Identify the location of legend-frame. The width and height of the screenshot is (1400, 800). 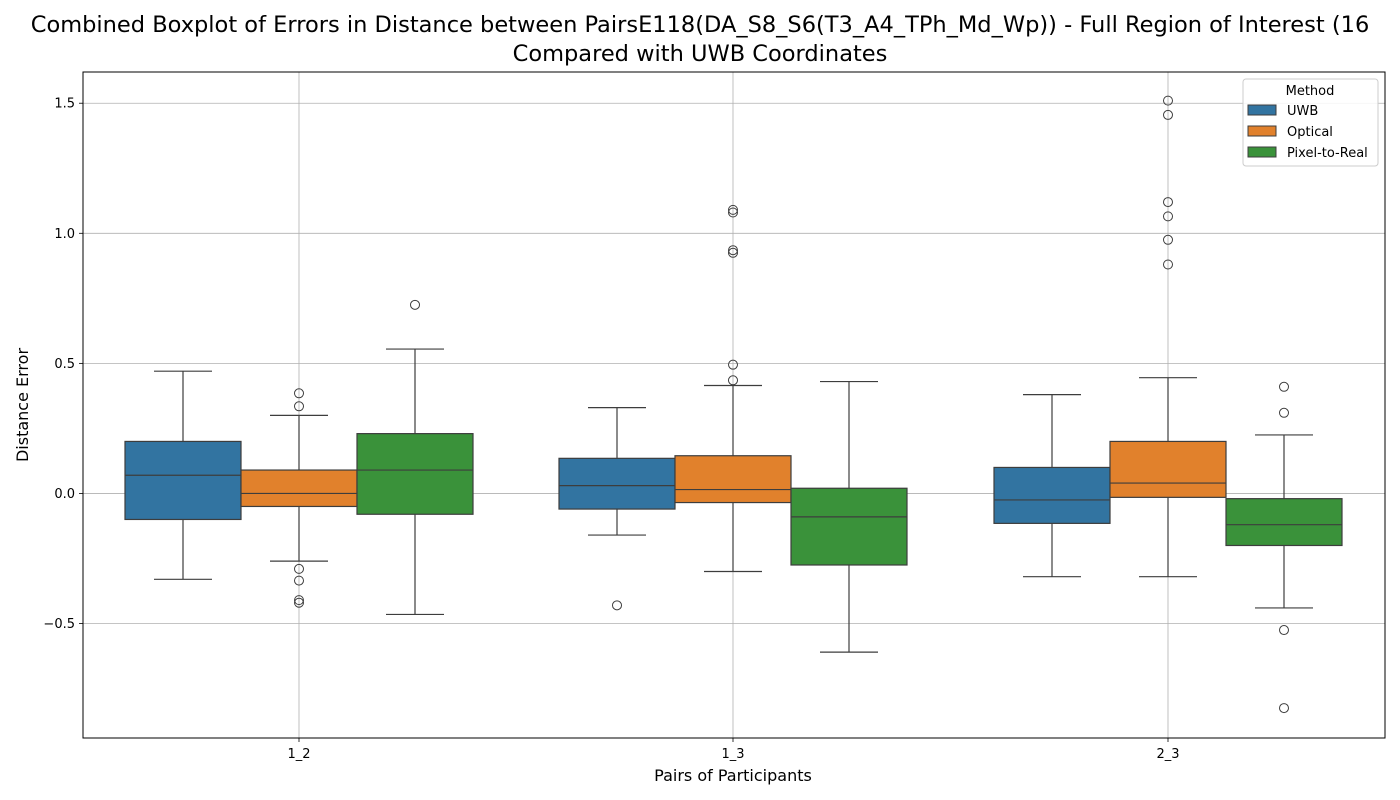
(1310, 122).